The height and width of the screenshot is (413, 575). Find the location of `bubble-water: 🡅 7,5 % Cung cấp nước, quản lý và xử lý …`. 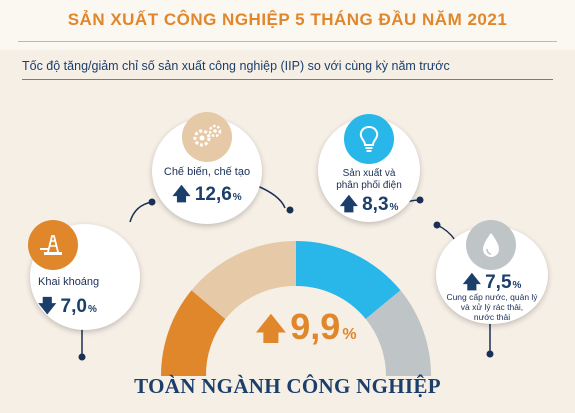

bubble-water: 🡅 7,5 % Cung cấp nước, quản lý và xử lý … is located at coordinates (492, 272).